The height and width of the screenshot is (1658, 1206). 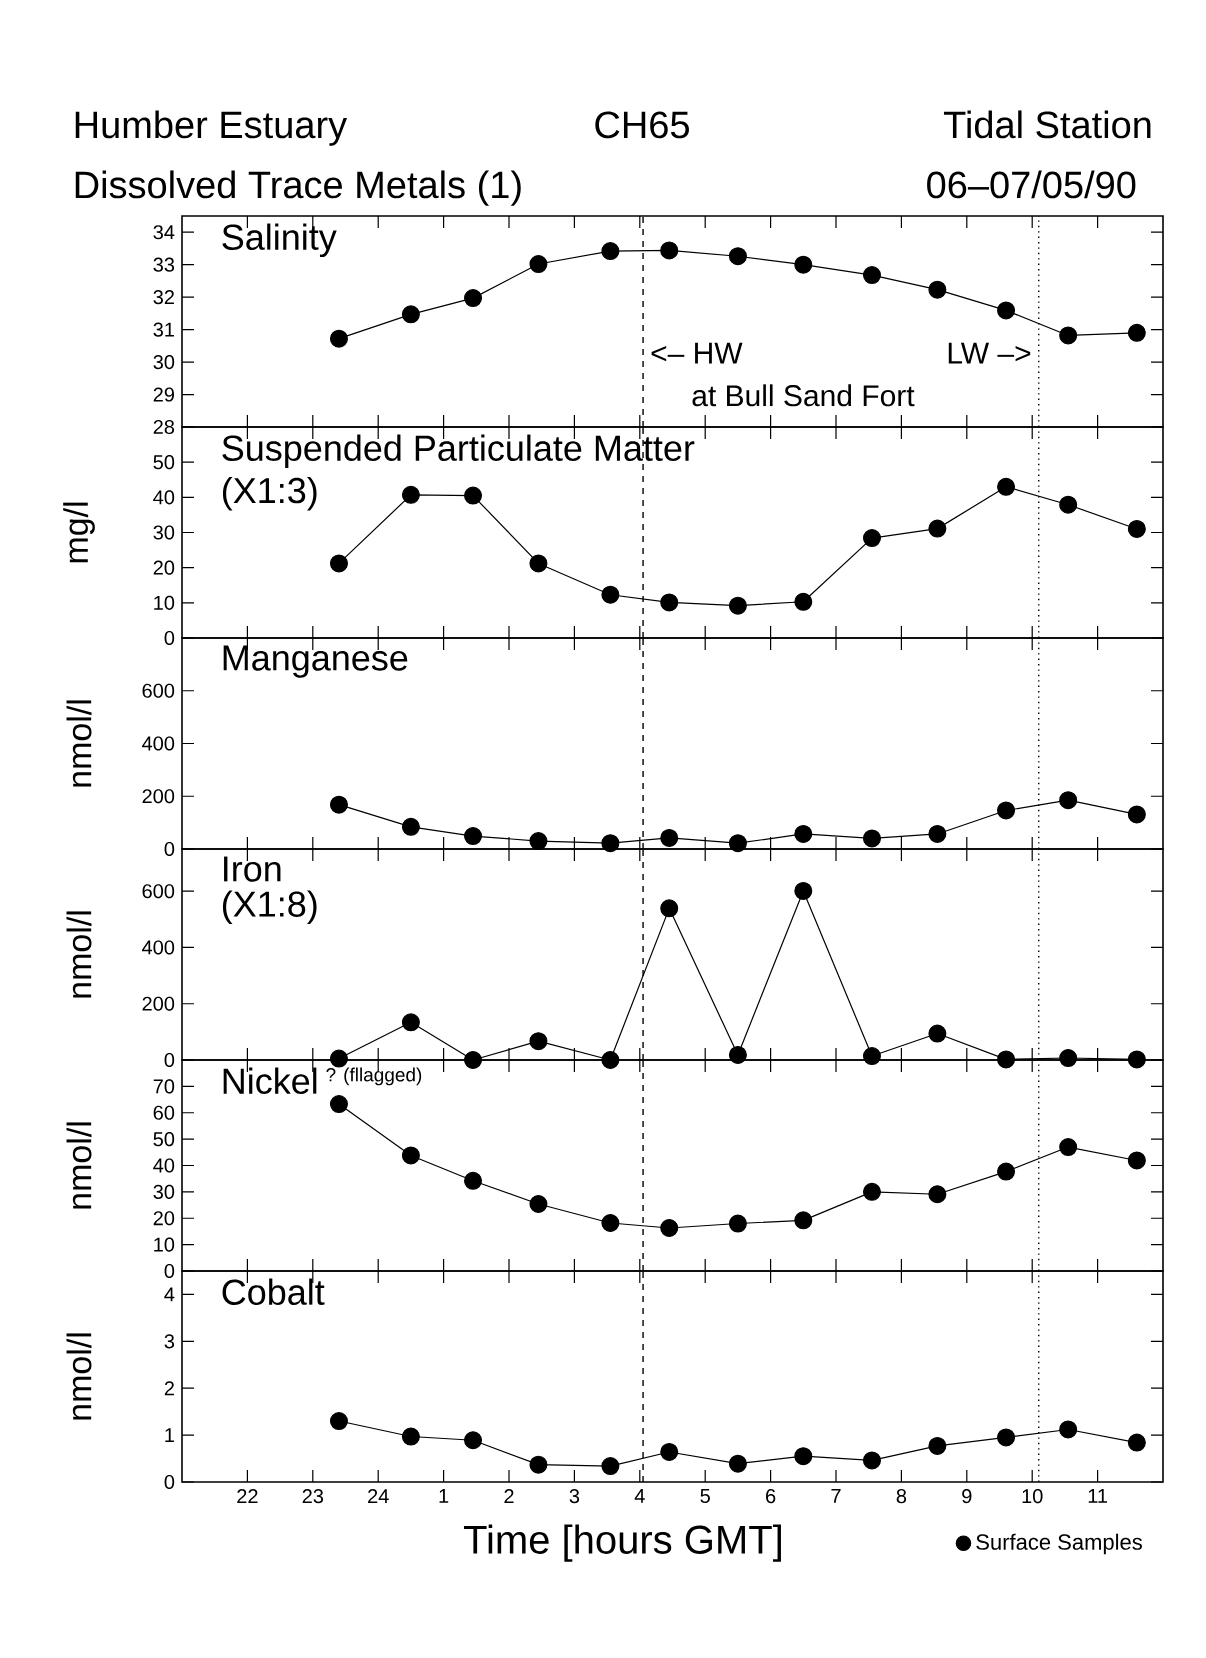 I want to click on x-tick-label: 4, so click(x=639, y=1496).